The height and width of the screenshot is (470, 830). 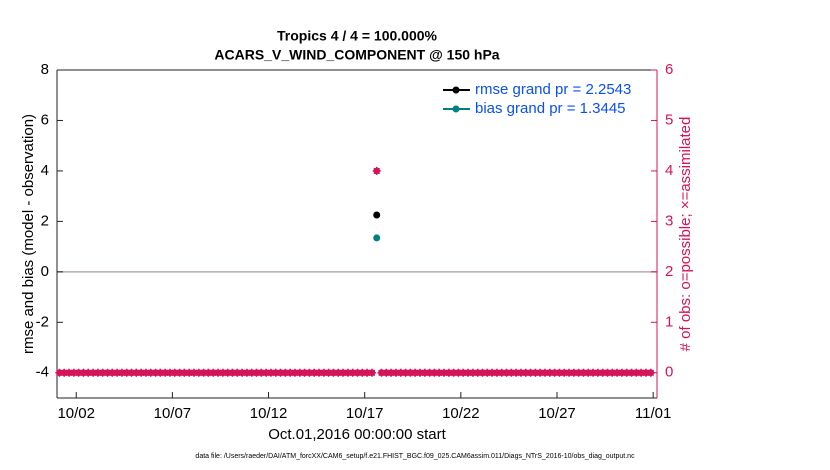 What do you see at coordinates (45, 220) in the screenshot?
I see `y-tick-label: 2` at bounding box center [45, 220].